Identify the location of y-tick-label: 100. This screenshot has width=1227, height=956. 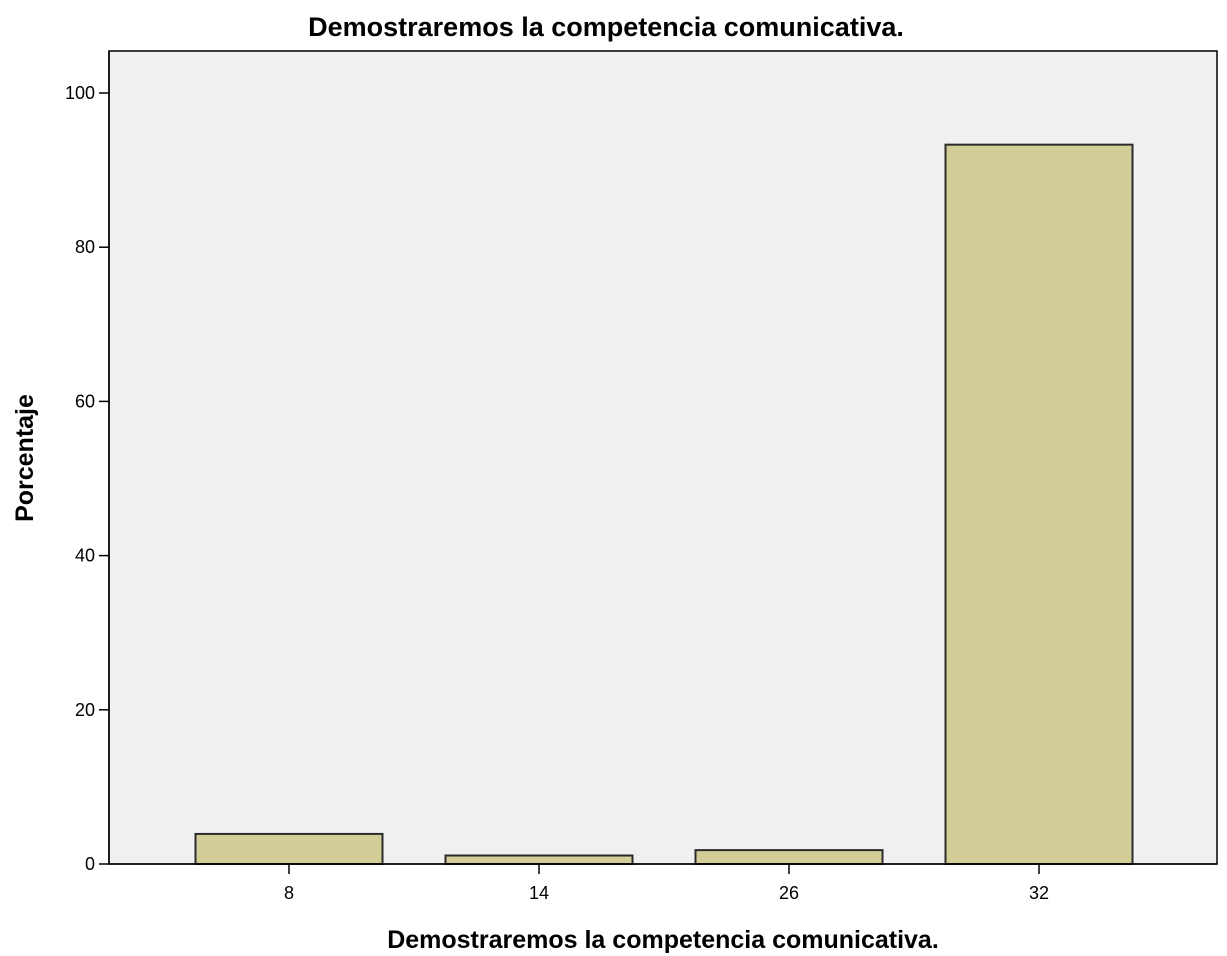
(80, 93).